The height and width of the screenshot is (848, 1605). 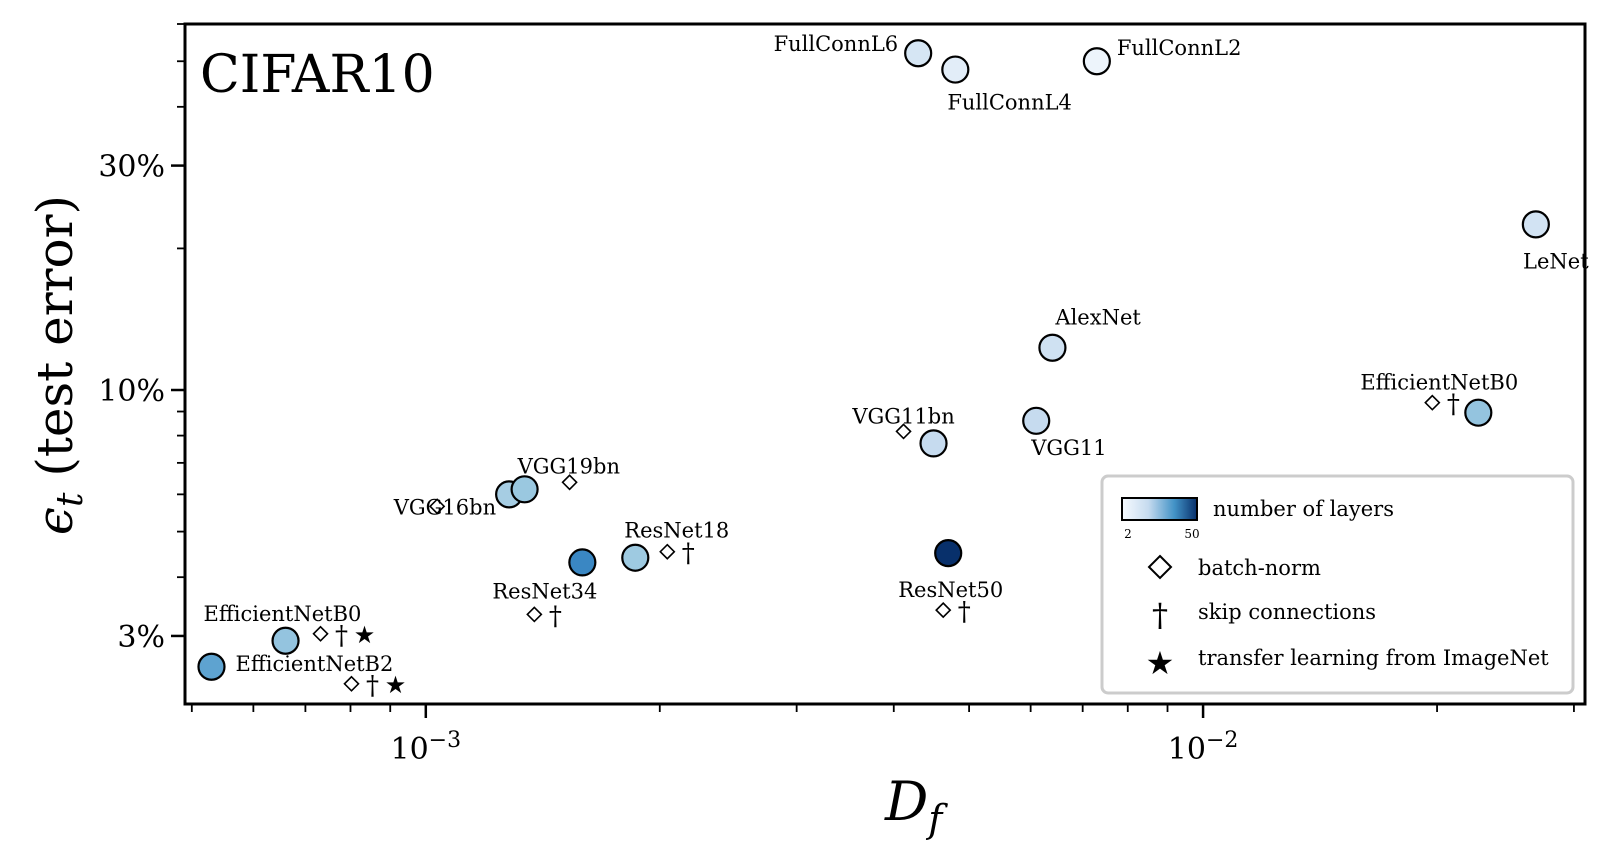 What do you see at coordinates (131, 391) in the screenshot?
I see `y-tick-label: 10%` at bounding box center [131, 391].